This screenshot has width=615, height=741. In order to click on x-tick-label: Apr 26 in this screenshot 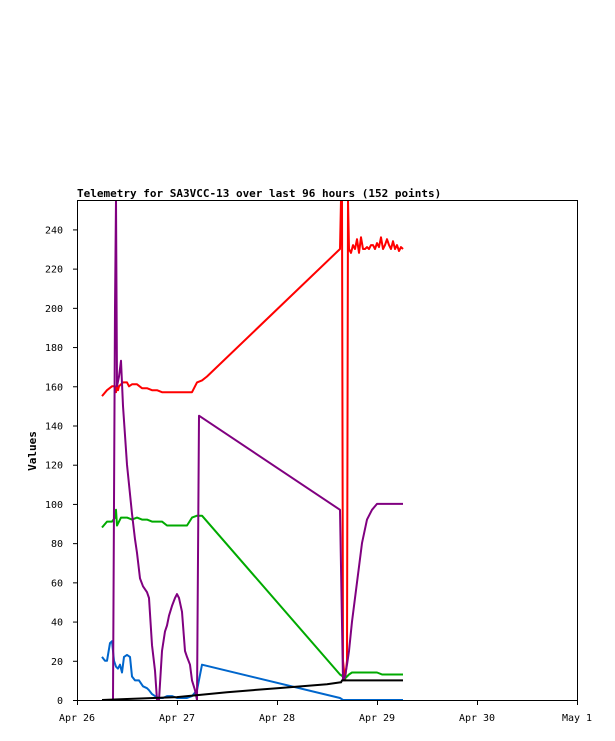, I will do `click(77, 718)`.